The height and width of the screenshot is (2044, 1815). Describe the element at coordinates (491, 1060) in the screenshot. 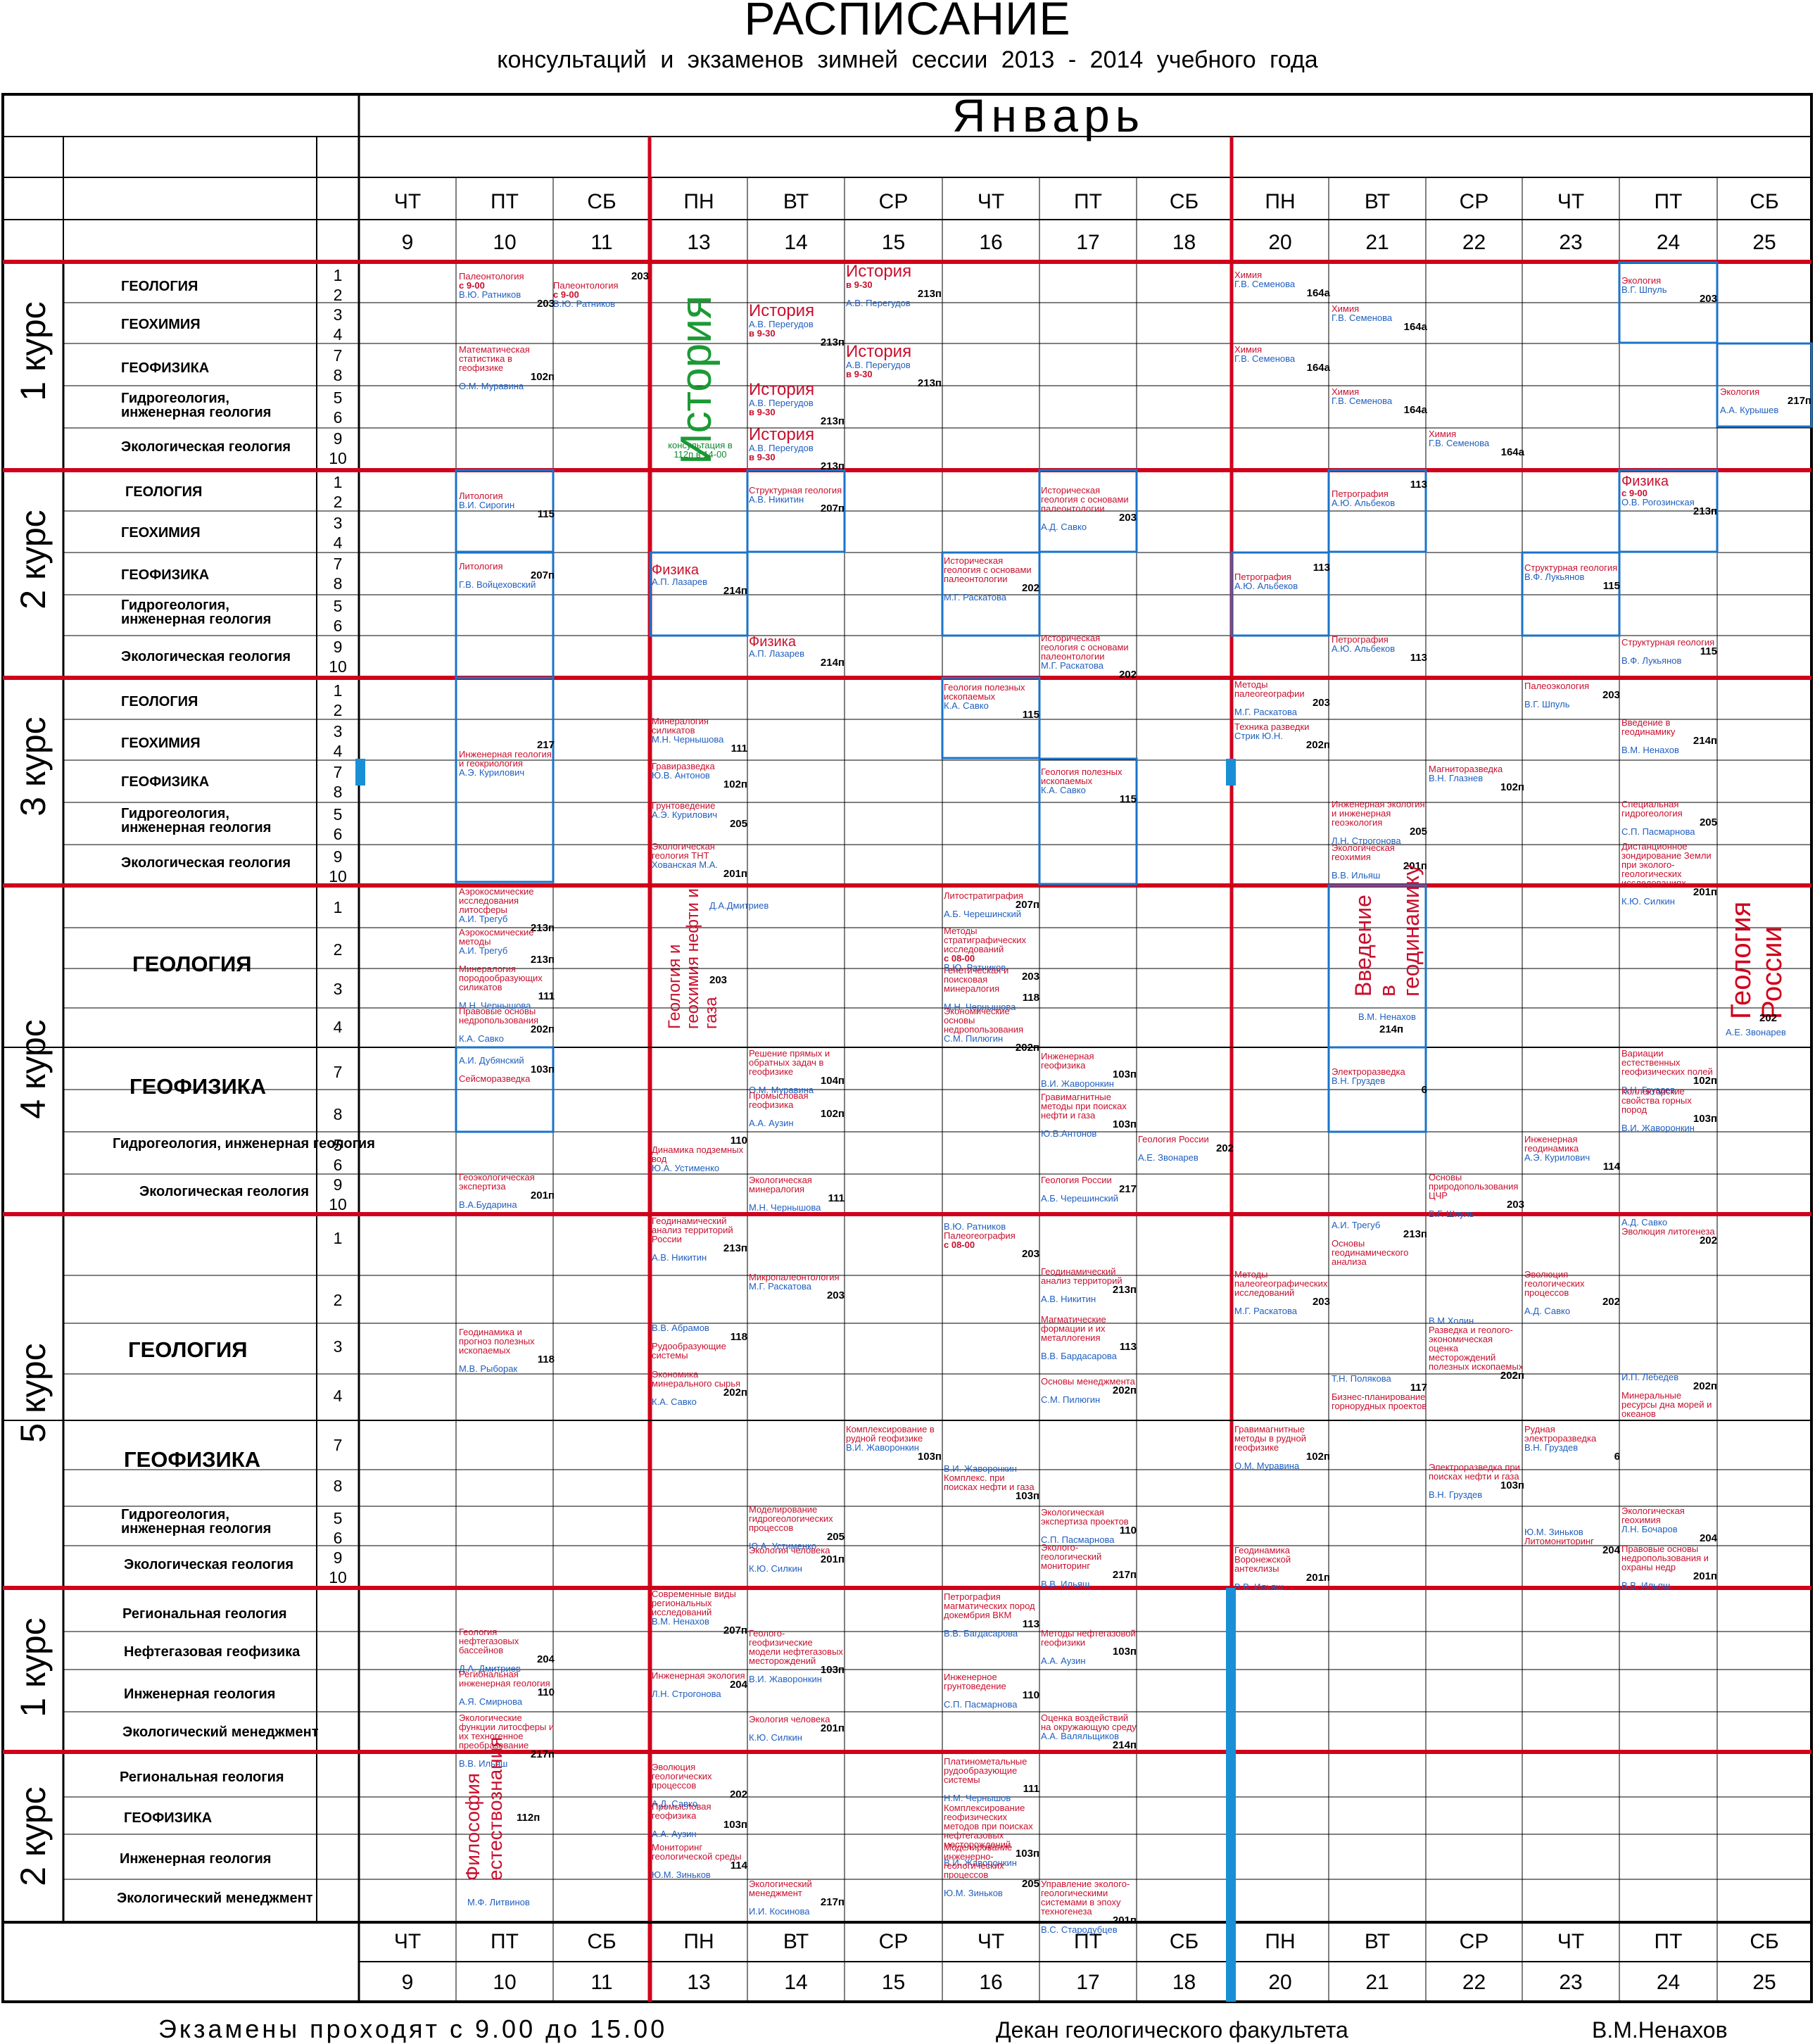

I see `event-teacher: А.И. Дубянский` at that location.